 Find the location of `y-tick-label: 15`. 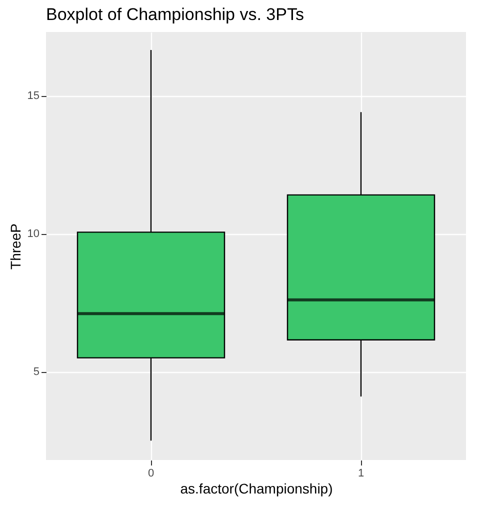

y-tick-label: 15 is located at coordinates (33, 96).